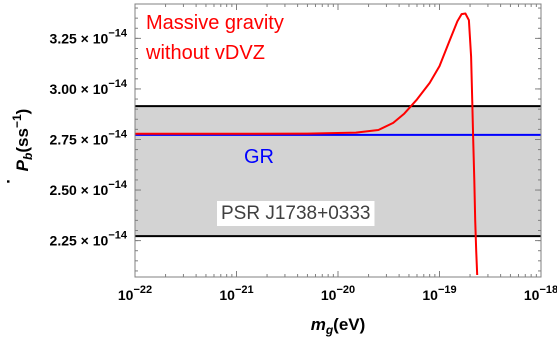 The width and height of the screenshot is (557, 339). I want to click on x-tick-label: 10−22, so click(135, 293).